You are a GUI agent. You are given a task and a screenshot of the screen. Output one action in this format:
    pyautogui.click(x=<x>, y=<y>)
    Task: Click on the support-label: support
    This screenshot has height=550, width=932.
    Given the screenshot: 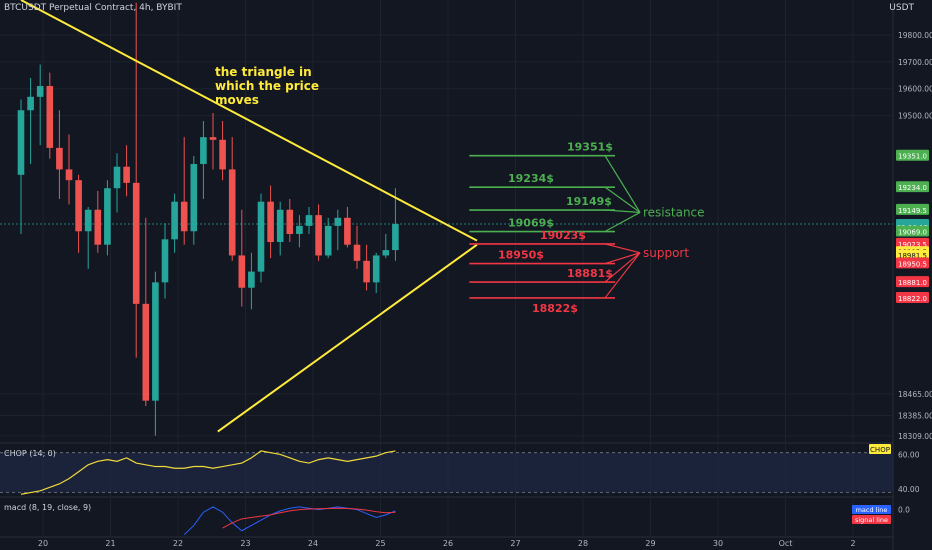 What is the action you would take?
    pyautogui.click(x=666, y=253)
    